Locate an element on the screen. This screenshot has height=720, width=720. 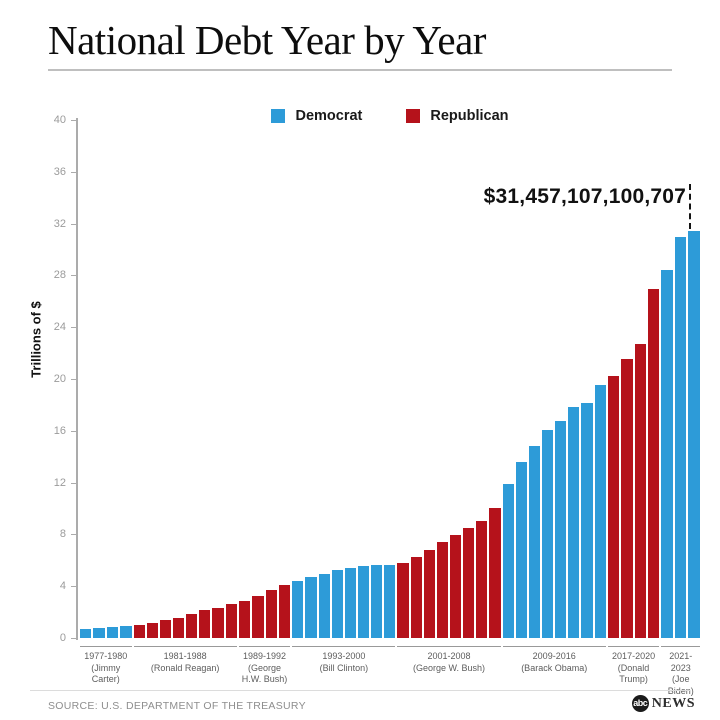
x-group-president: (Ronald Reagan) is located at coordinates (185, 667).